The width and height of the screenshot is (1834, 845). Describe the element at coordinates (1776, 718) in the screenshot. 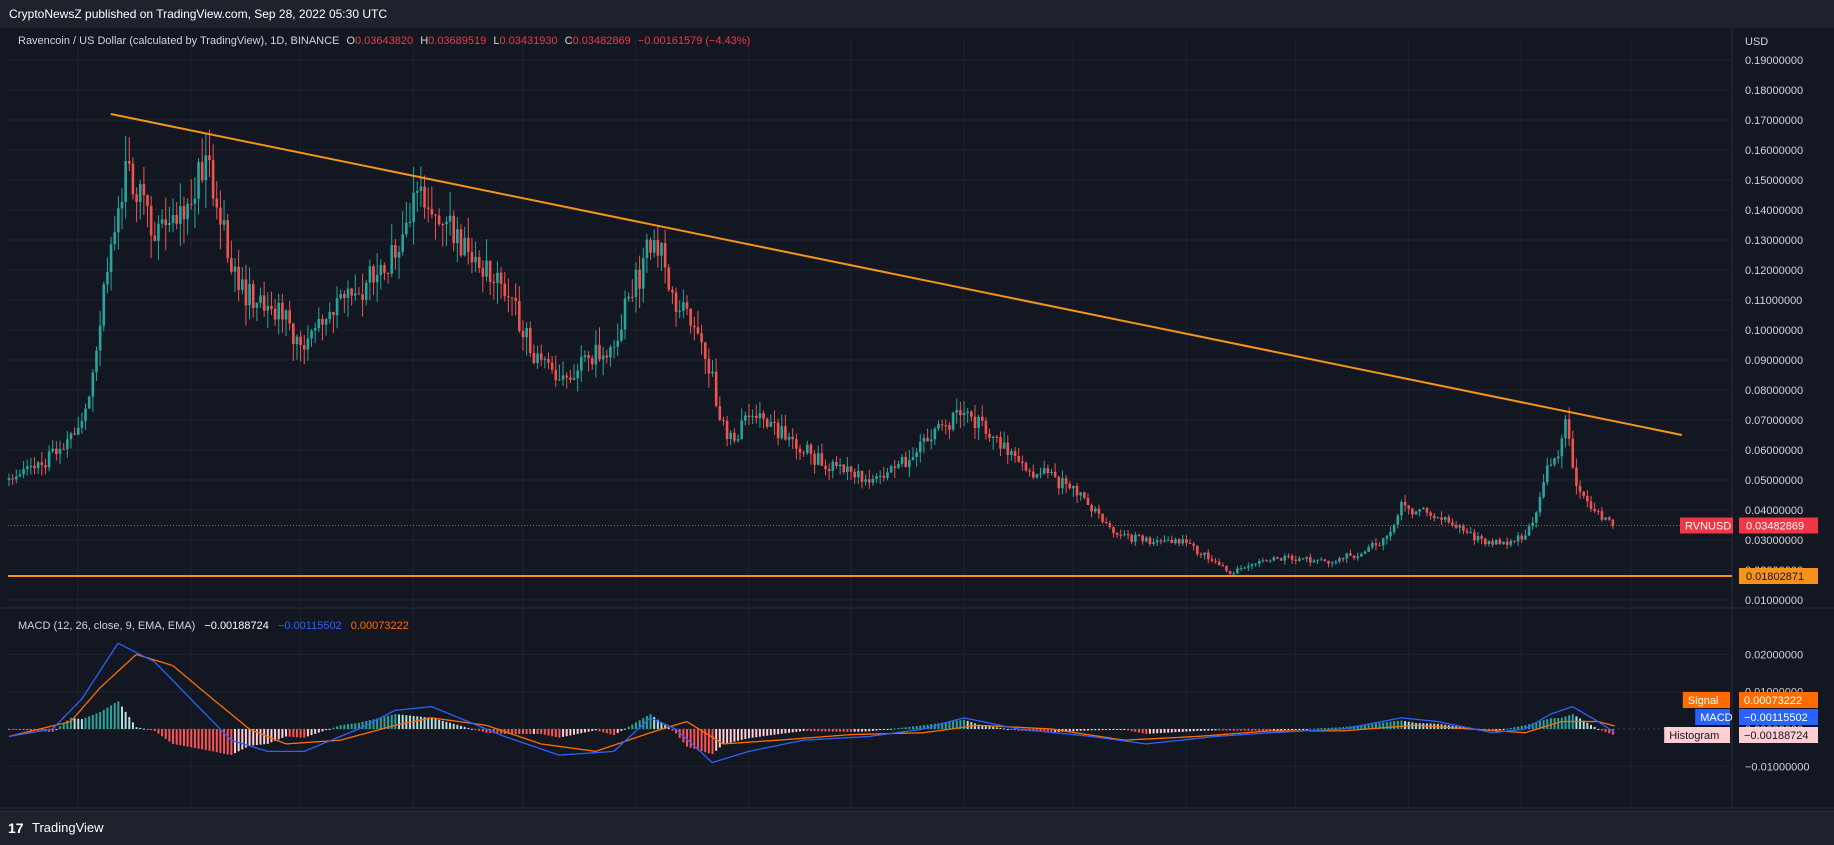

I see `macd-value-tag-label: −0.00115502` at that location.